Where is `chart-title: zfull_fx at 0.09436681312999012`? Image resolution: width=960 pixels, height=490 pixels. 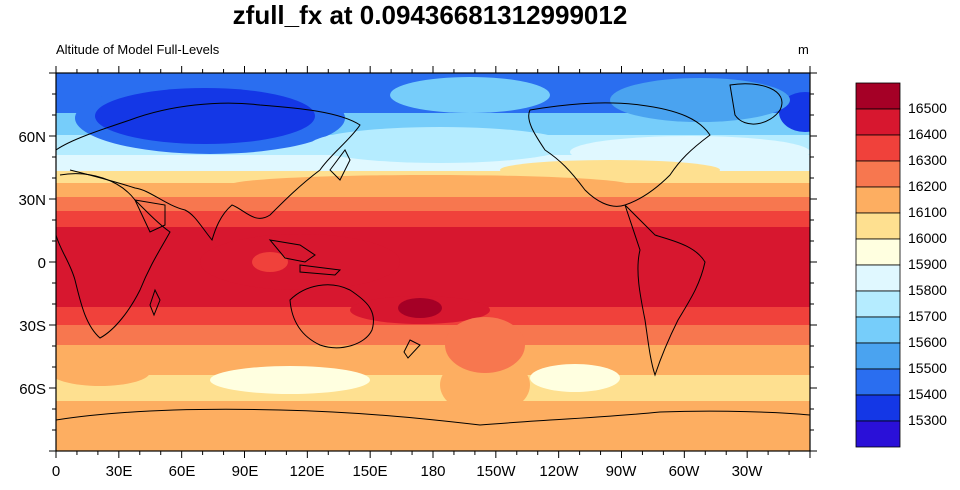 chart-title: zfull_fx at 0.09436681312999012 is located at coordinates (430, 15).